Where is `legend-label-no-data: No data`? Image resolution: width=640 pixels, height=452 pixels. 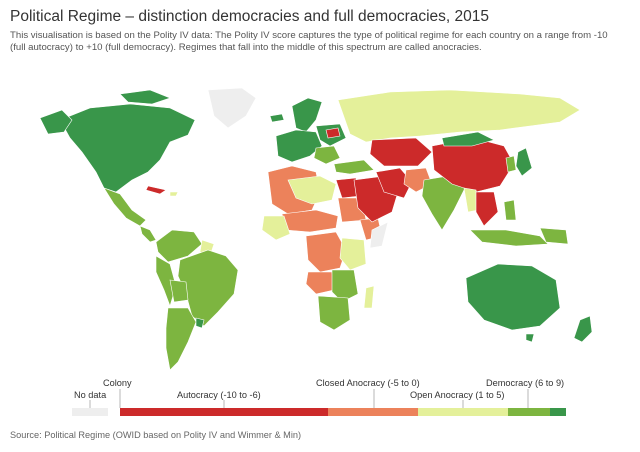 legend-label-no-data: No data is located at coordinates (90, 395).